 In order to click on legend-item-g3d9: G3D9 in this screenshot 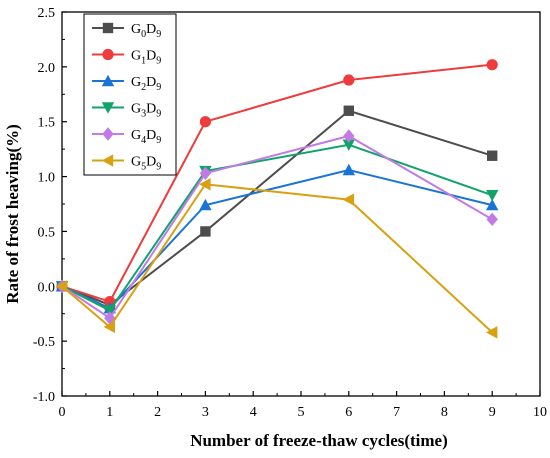, I will do `click(126, 111)`.